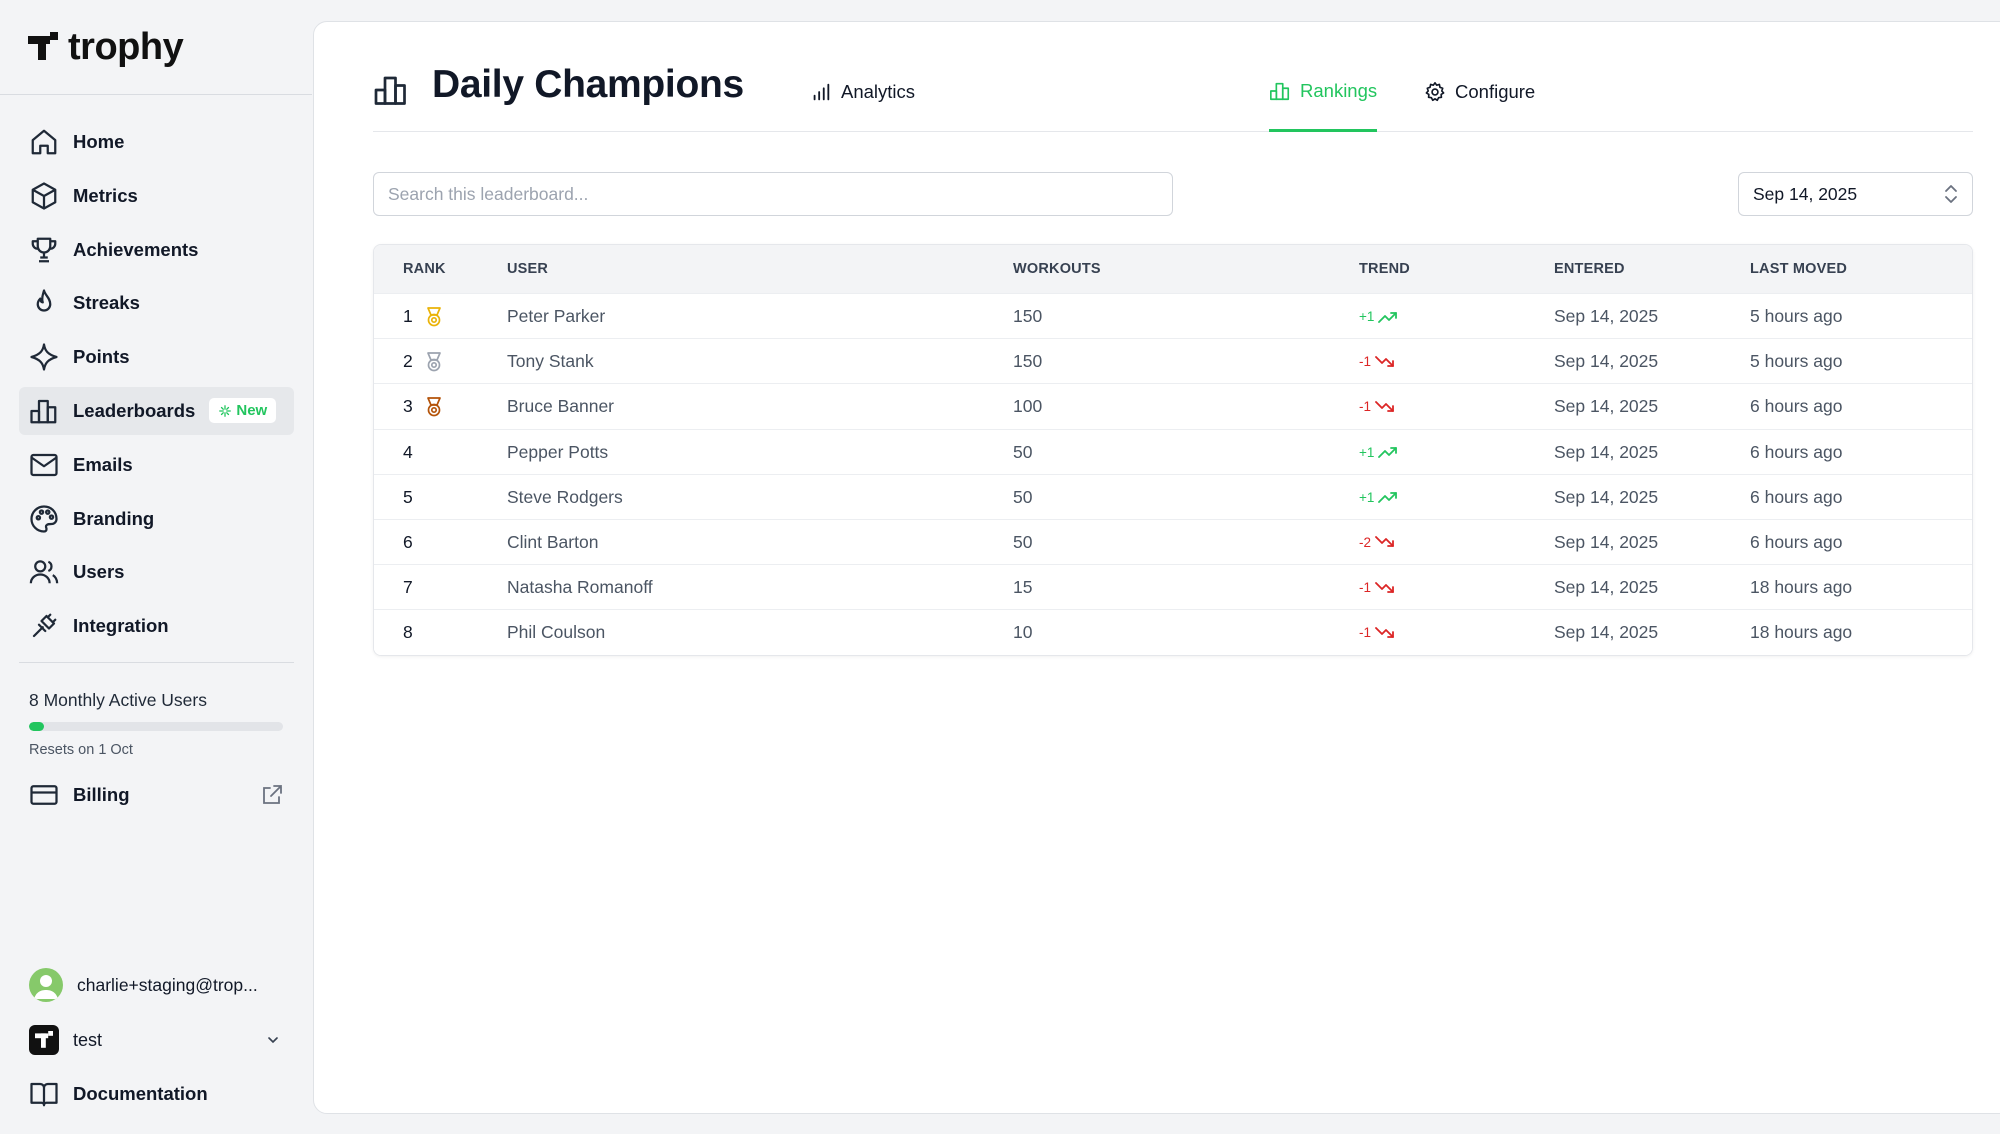 Image resolution: width=2000 pixels, height=1134 pixels. Describe the element at coordinates (1023, 632) in the screenshot. I see `workouts-cell: 10` at that location.